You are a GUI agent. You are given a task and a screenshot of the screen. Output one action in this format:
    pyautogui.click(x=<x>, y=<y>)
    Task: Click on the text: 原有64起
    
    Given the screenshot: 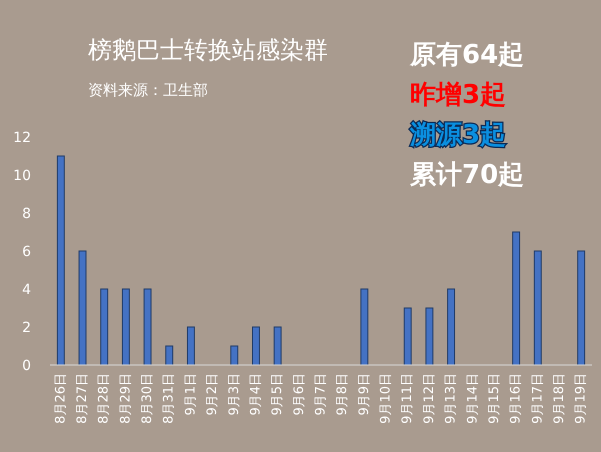 What is the action you would take?
    pyautogui.click(x=466, y=55)
    